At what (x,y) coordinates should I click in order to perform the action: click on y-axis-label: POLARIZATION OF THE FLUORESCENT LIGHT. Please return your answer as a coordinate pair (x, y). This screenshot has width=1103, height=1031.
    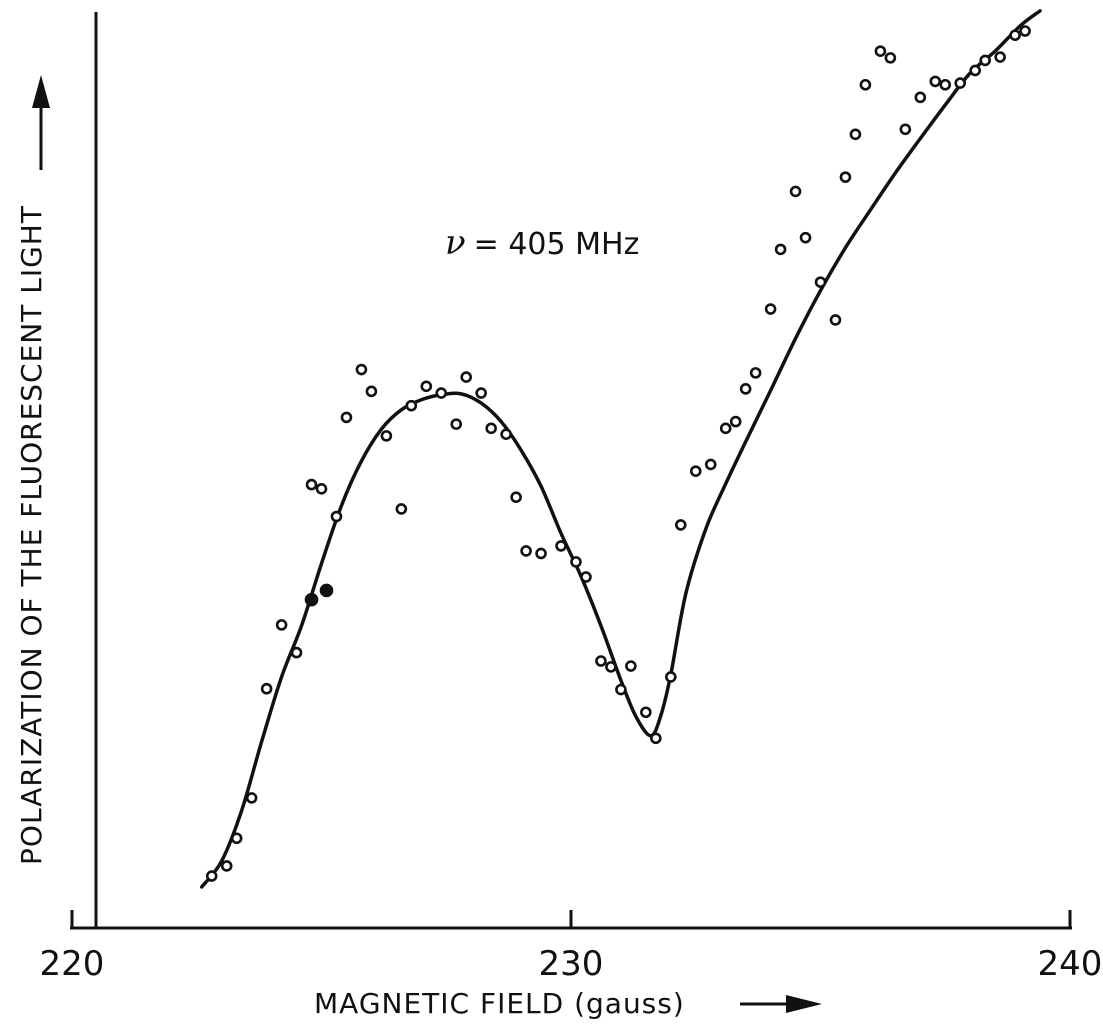
    Looking at the image, I should click on (31, 535).